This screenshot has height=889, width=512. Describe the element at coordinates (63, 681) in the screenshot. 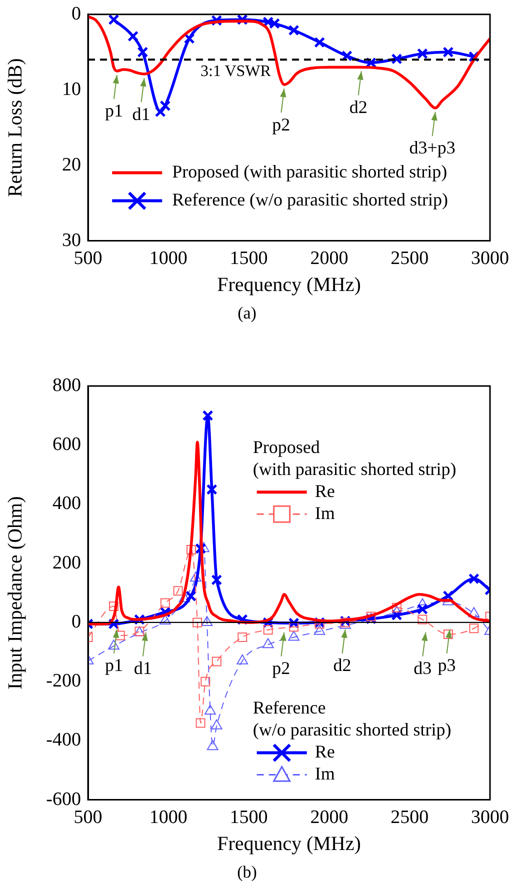

I see `y-tick-label: -200` at that location.